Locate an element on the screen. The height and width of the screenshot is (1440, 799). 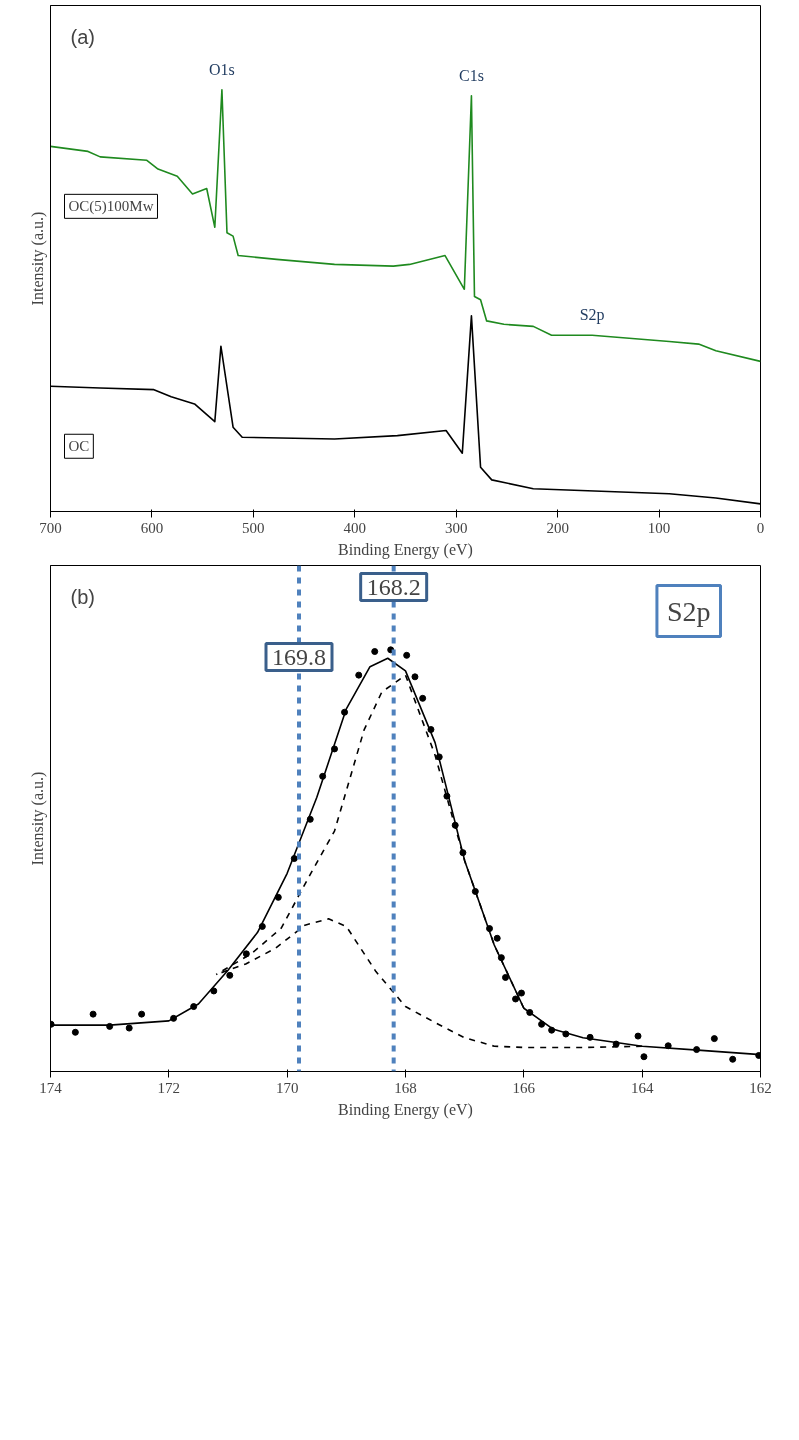
x-tick-label: 300 is located at coordinates (456, 527).